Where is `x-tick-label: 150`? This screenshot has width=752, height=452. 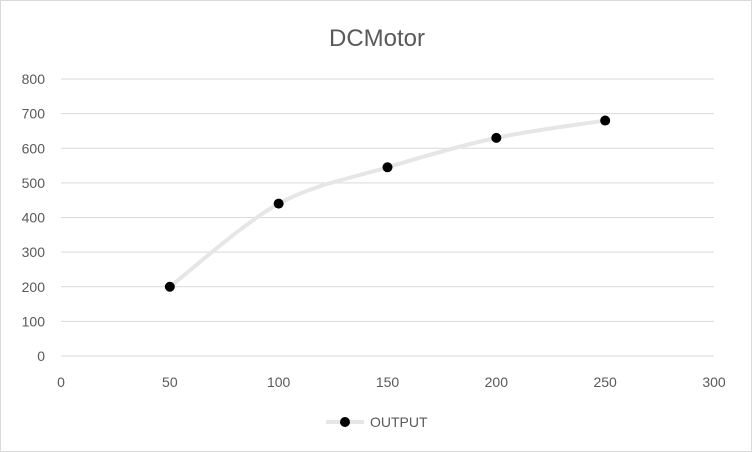
x-tick-label: 150 is located at coordinates (388, 382).